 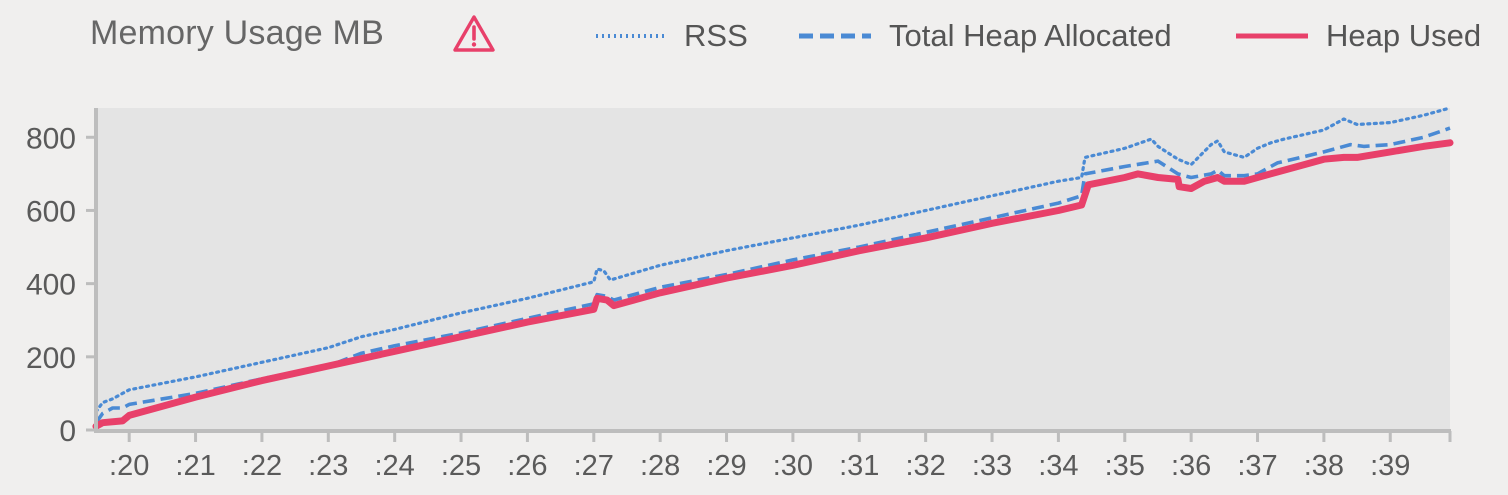 What do you see at coordinates (1191, 466) in the screenshot?
I see `x-tick-label: :36` at bounding box center [1191, 466].